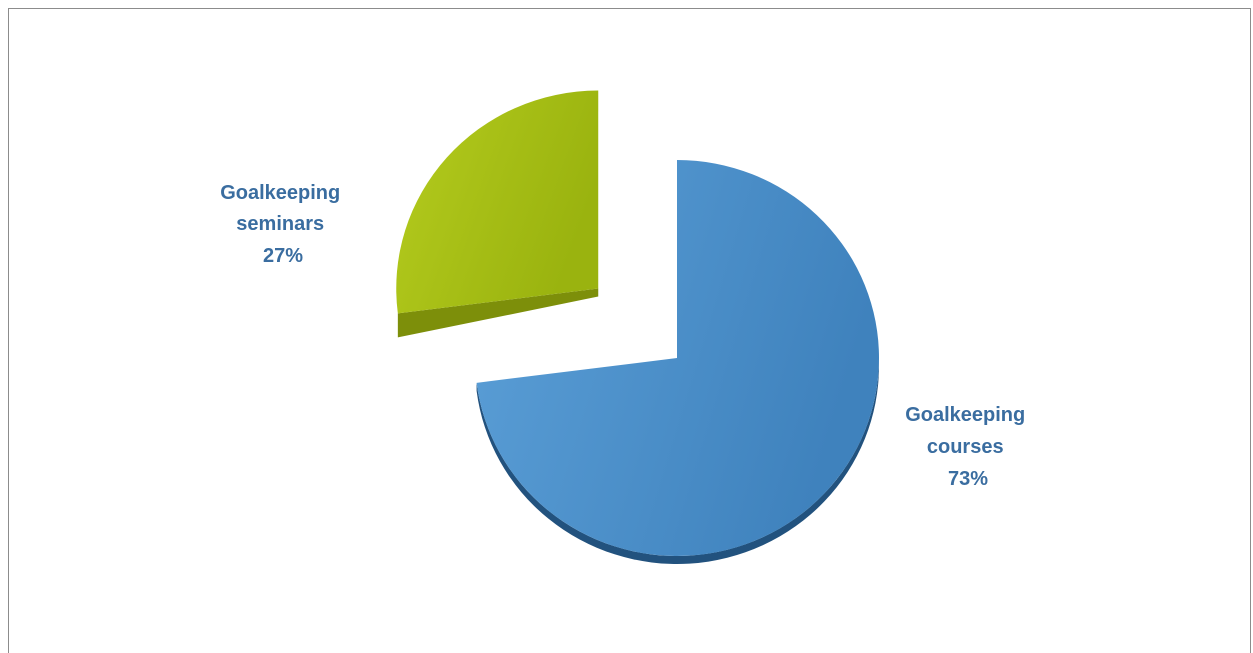  I want to click on data-label-courses: Goalkeeping courses 73%, so click(968, 447).